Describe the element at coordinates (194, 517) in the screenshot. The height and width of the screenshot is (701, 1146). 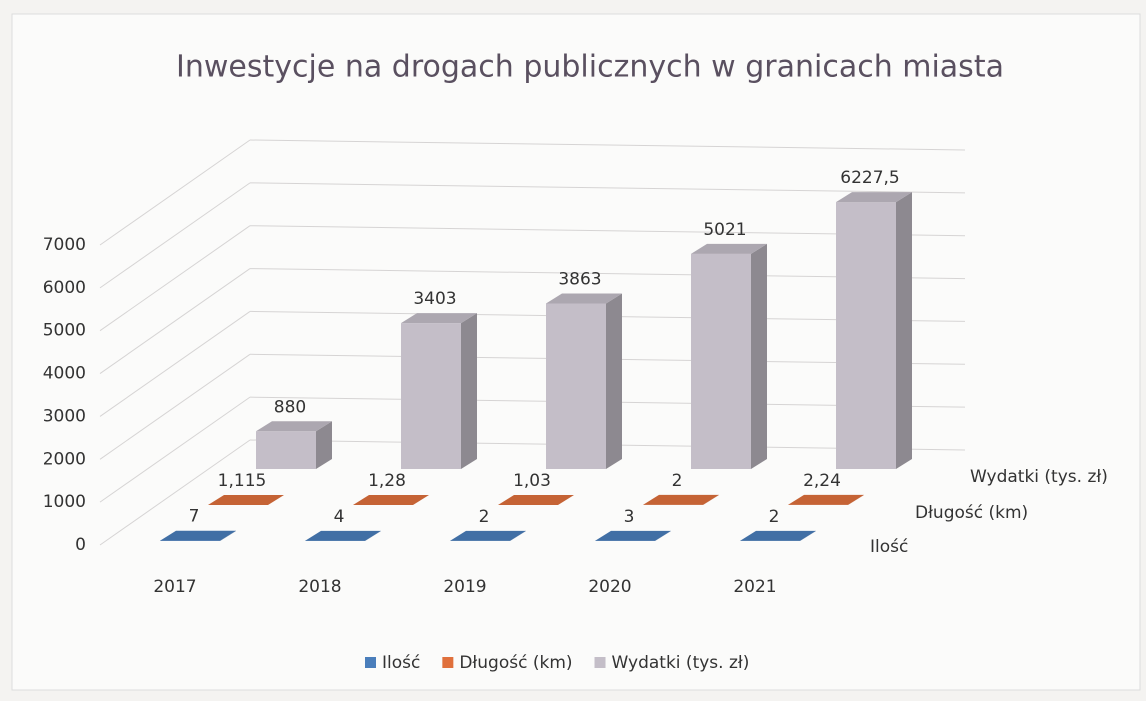
I see `data-label: 7` at that location.